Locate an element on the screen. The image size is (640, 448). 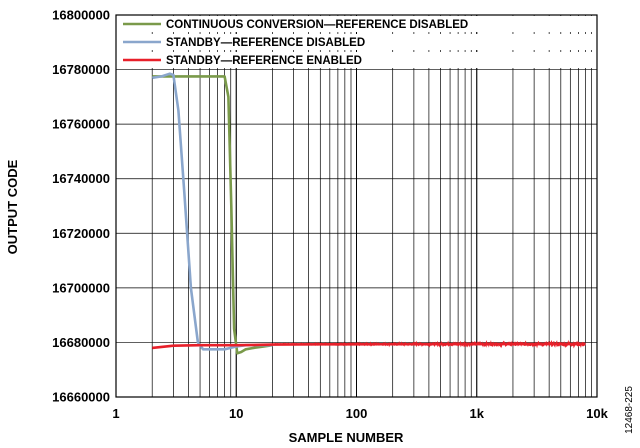
legend-label: CONTINUOUS CONVERSION—REFERENCE DISABLED is located at coordinates (317, 25).